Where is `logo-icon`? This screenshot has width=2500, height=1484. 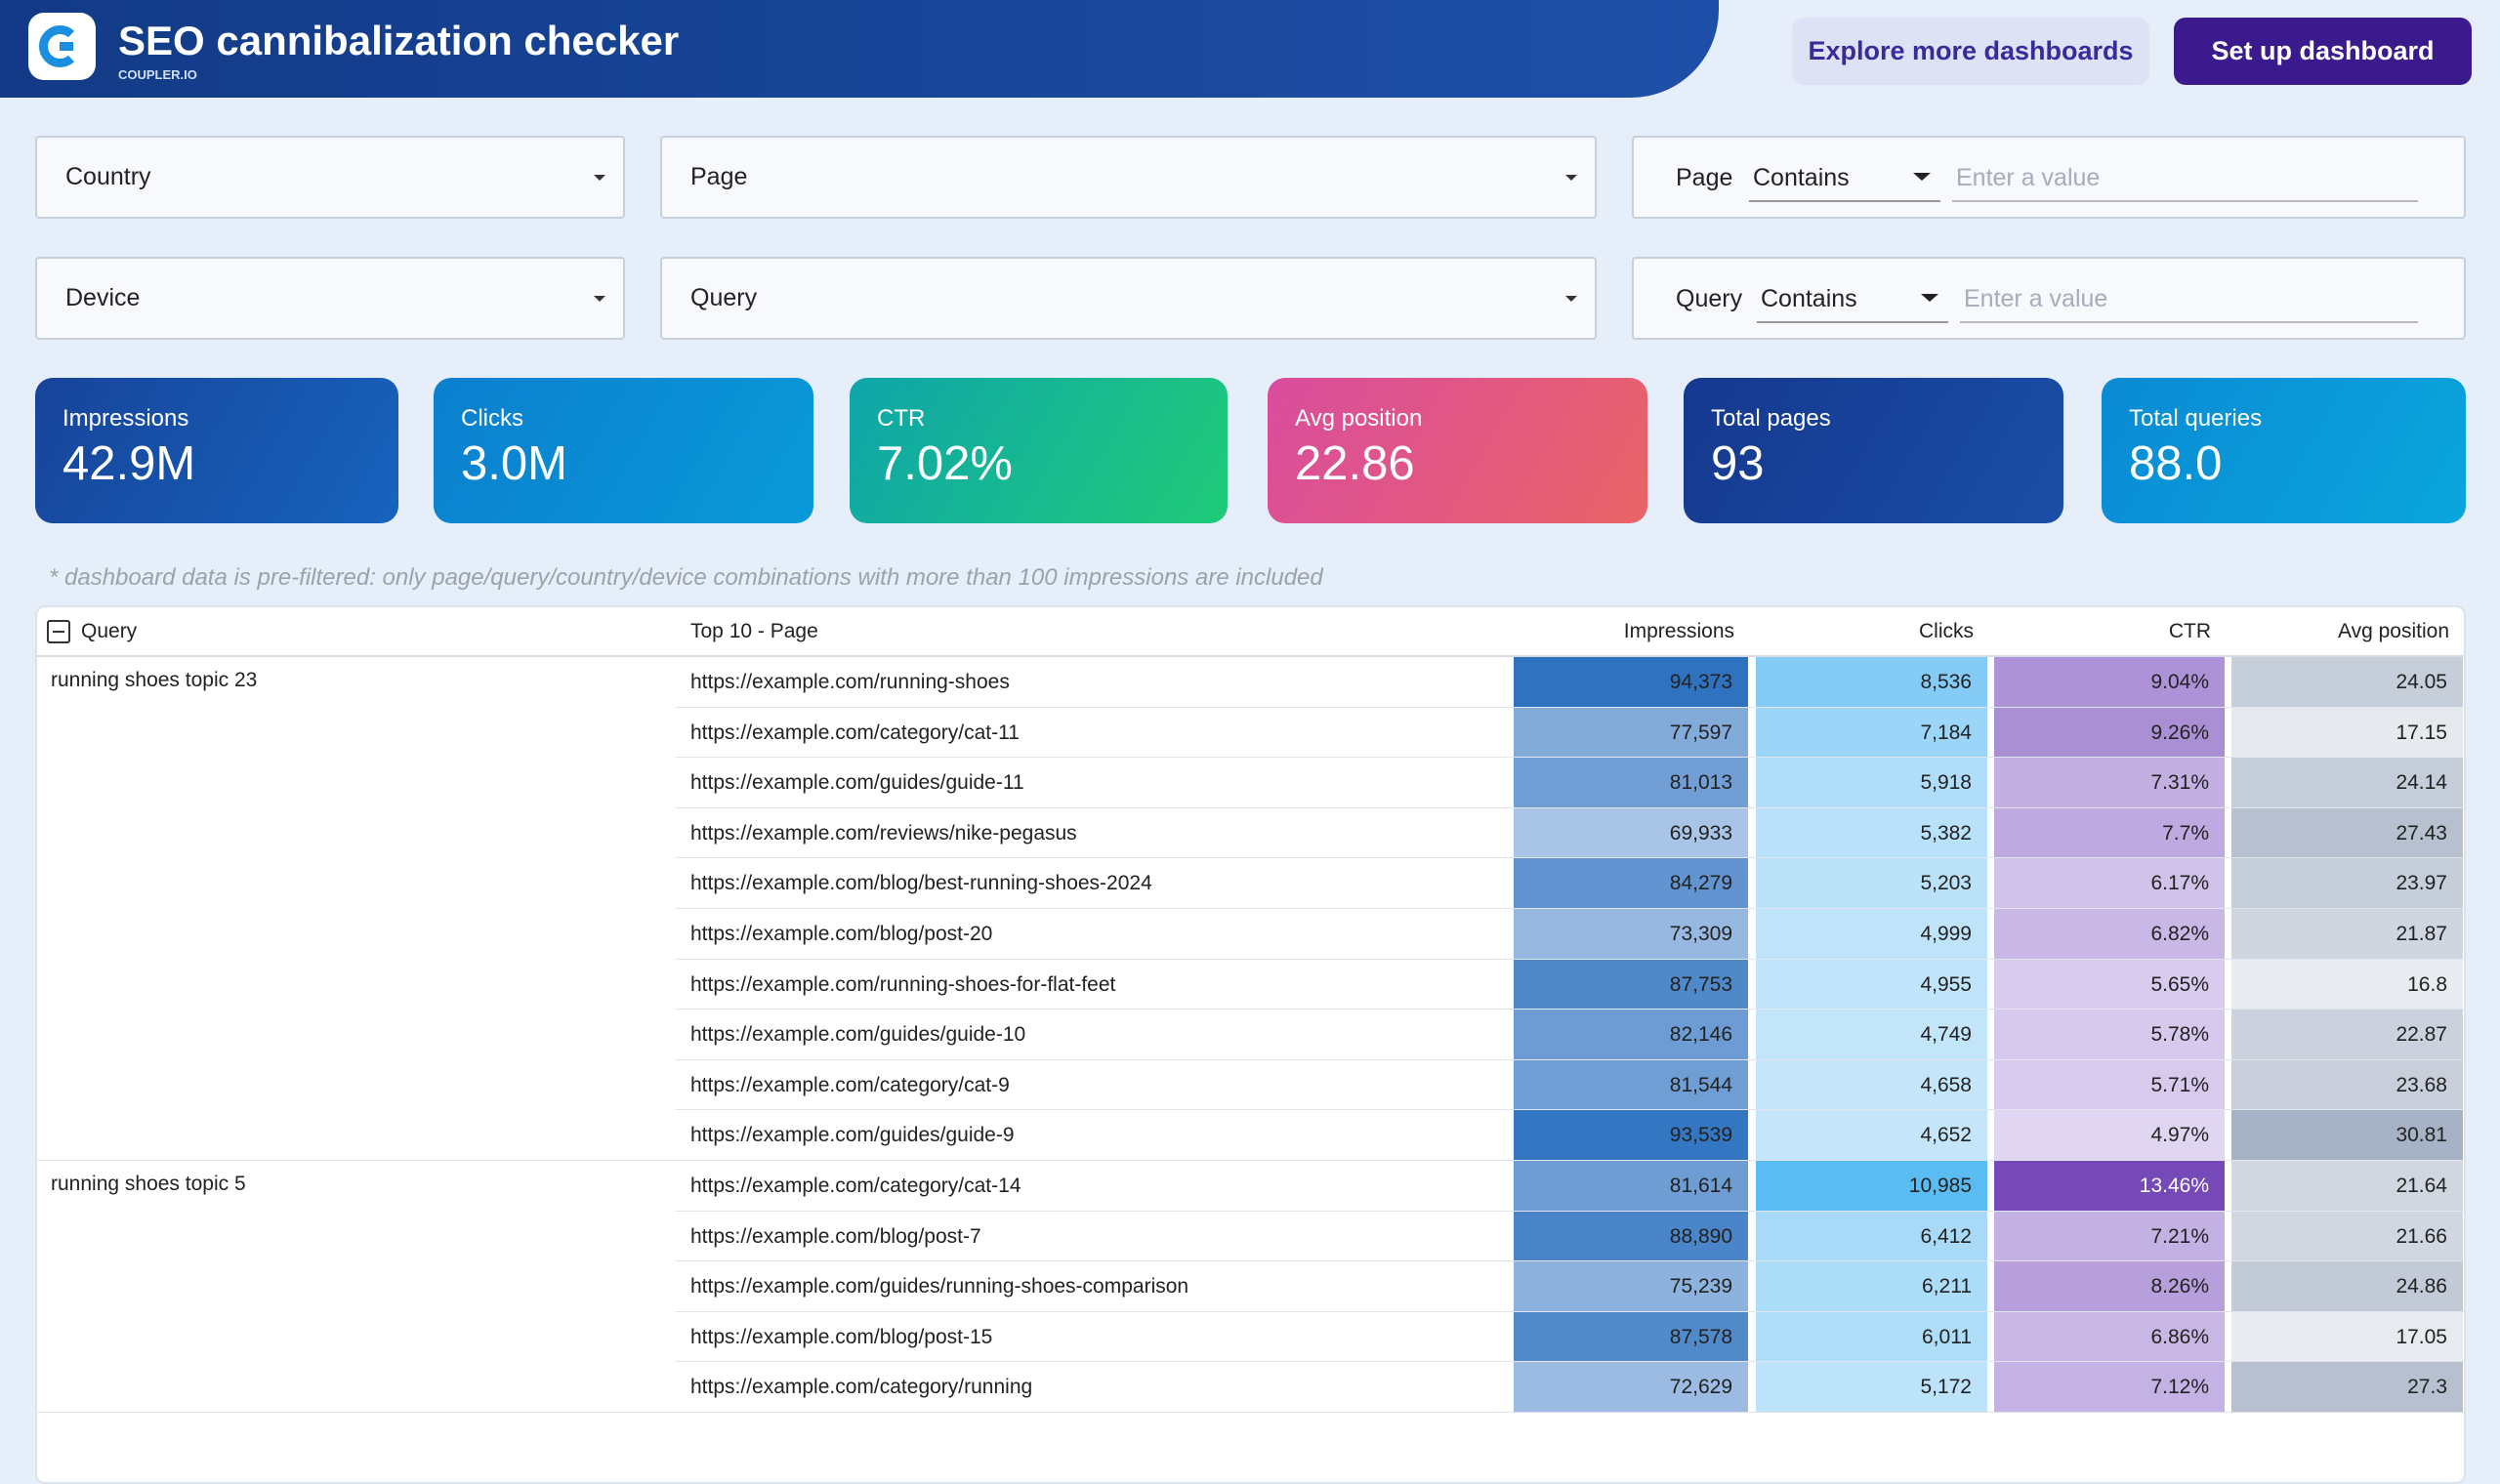 logo-icon is located at coordinates (62, 47).